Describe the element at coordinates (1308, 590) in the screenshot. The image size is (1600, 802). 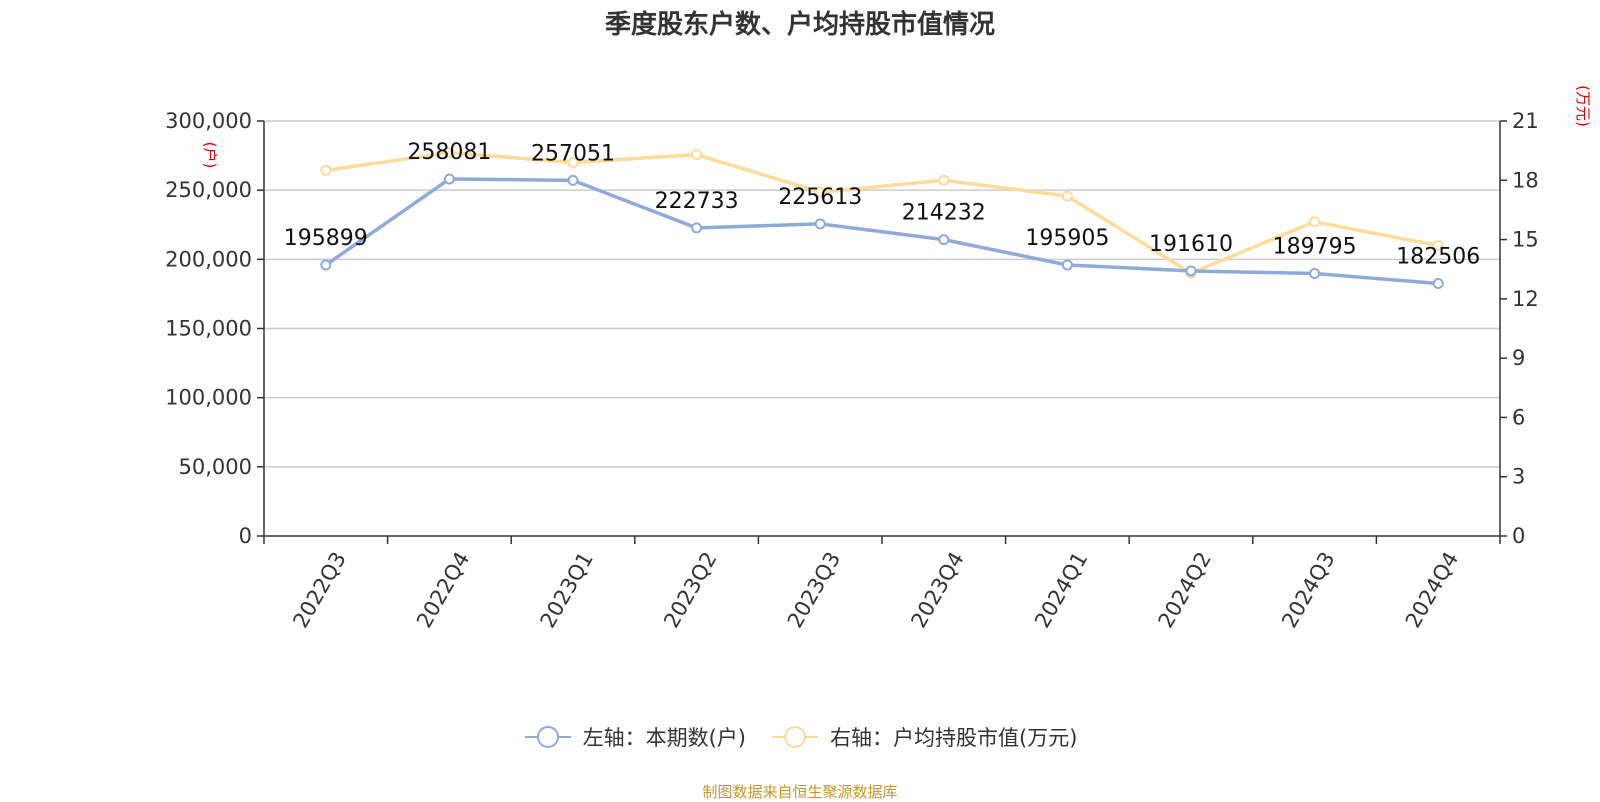
I see `x-tick-label: 2024Q3` at that location.